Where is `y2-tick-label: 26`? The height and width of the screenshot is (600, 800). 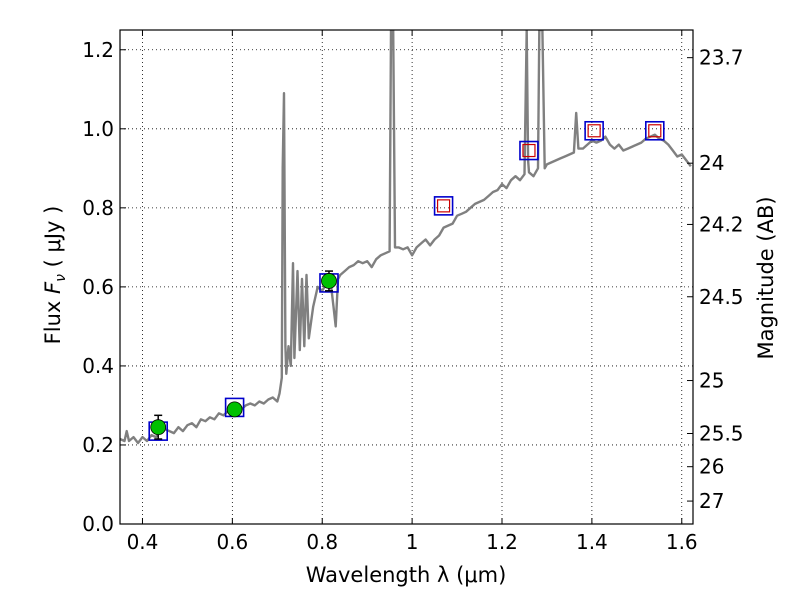
y2-tick-label: 26 is located at coordinates (711, 467).